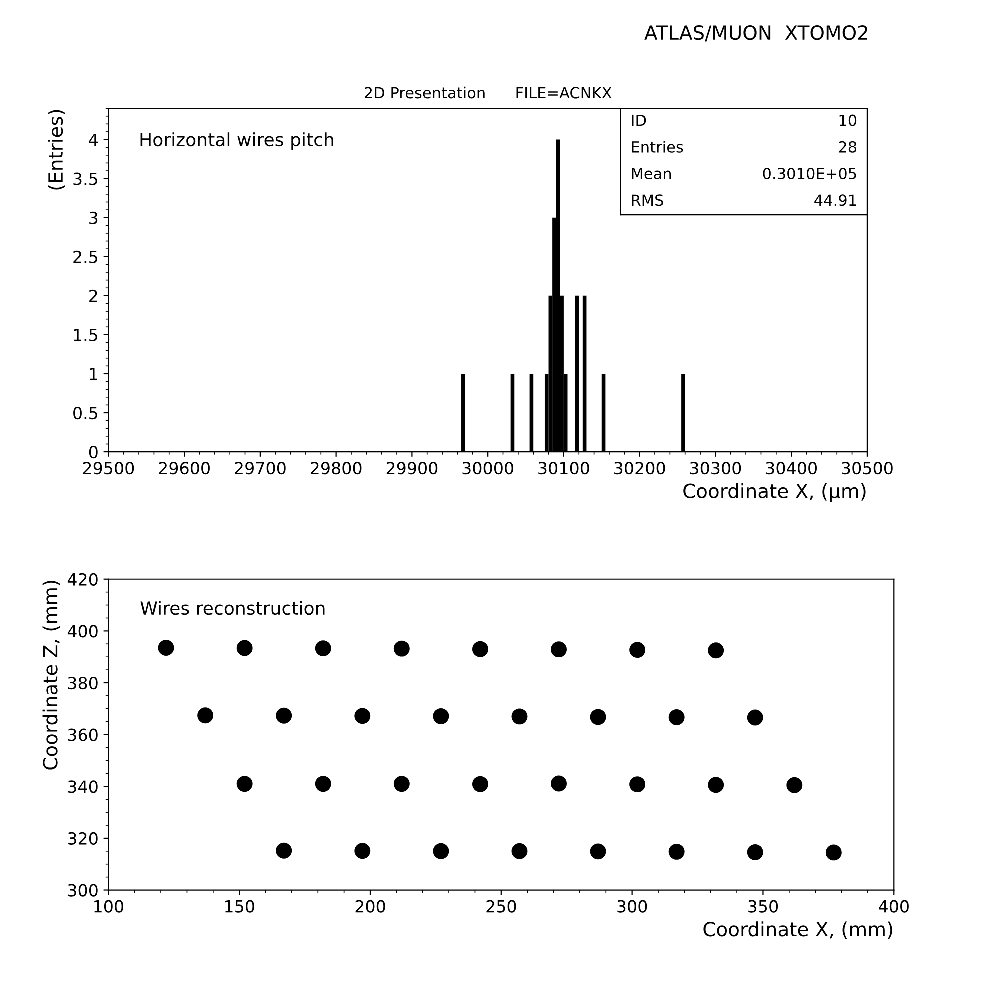 The image size is (988, 987). Describe the element at coordinates (798, 931) in the screenshot. I see `x-axis-title: Coordinate X, (mm)` at that location.